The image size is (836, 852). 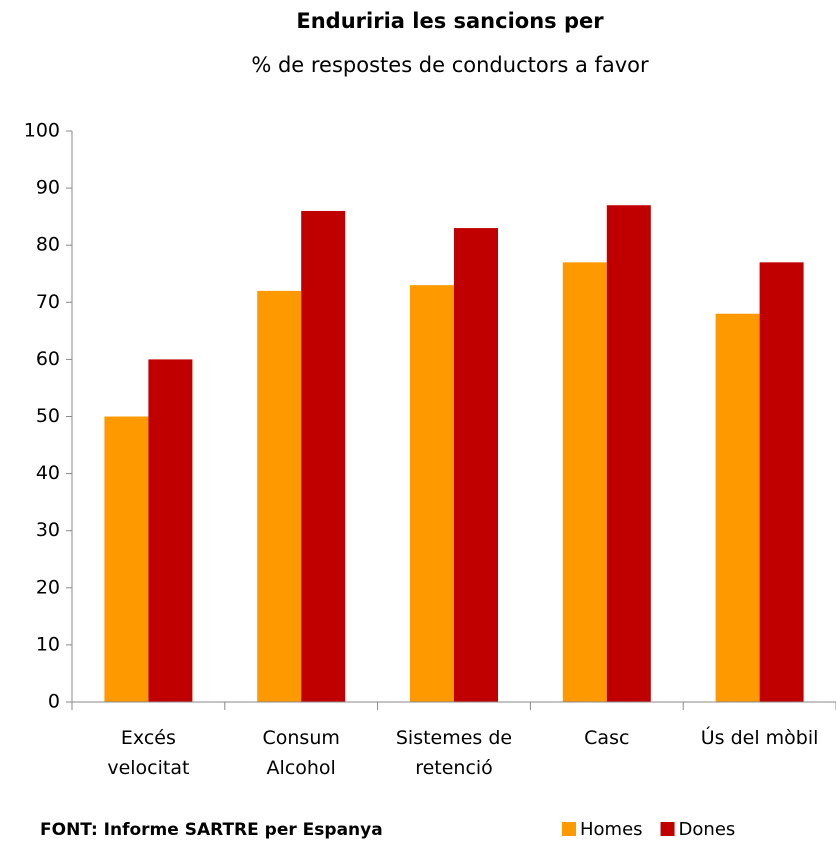 I want to click on x-tick-label: Sistemes de retenció, so click(x=454, y=753).